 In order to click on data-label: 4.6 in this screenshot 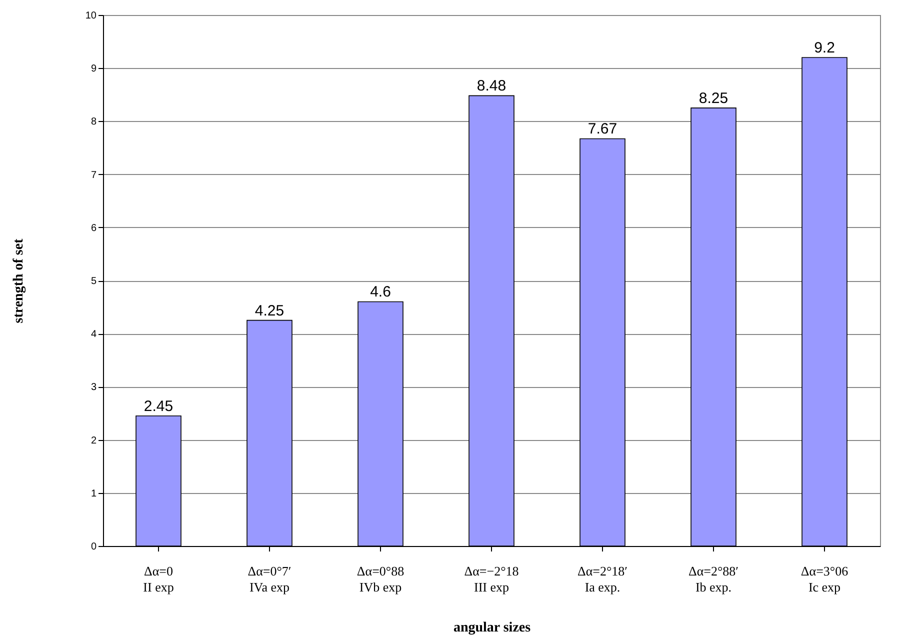, I will do `click(380, 292)`.